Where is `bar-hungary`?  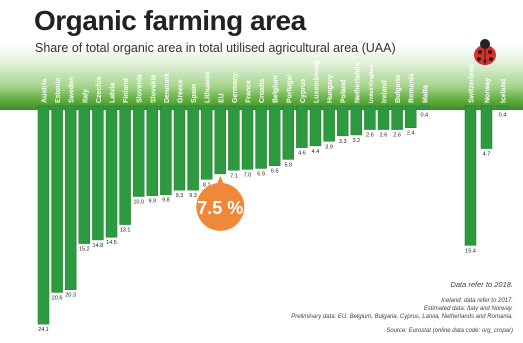
bar-hungary is located at coordinates (329, 123).